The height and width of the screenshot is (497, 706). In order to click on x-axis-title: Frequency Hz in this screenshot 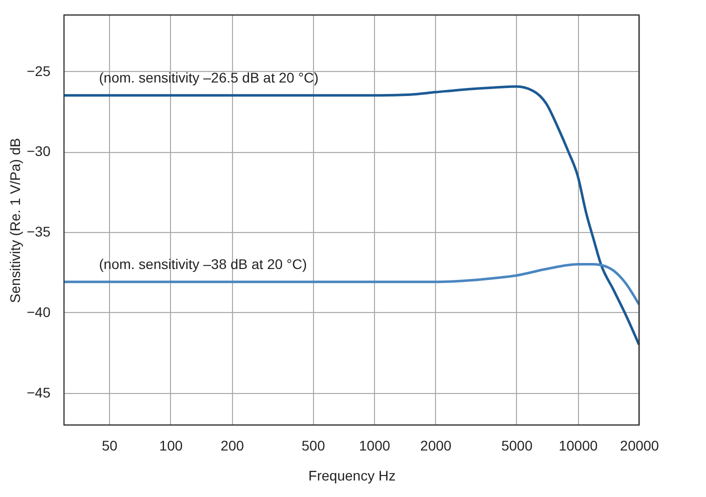, I will do `click(352, 476)`.